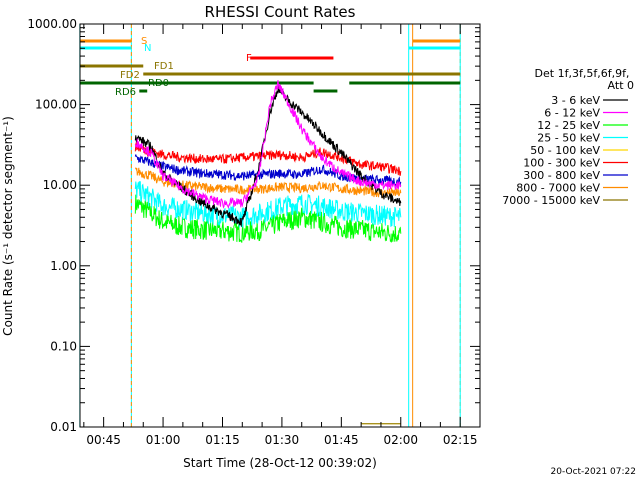  I want to click on y-tick-label-4: 100.00, so click(56, 105).